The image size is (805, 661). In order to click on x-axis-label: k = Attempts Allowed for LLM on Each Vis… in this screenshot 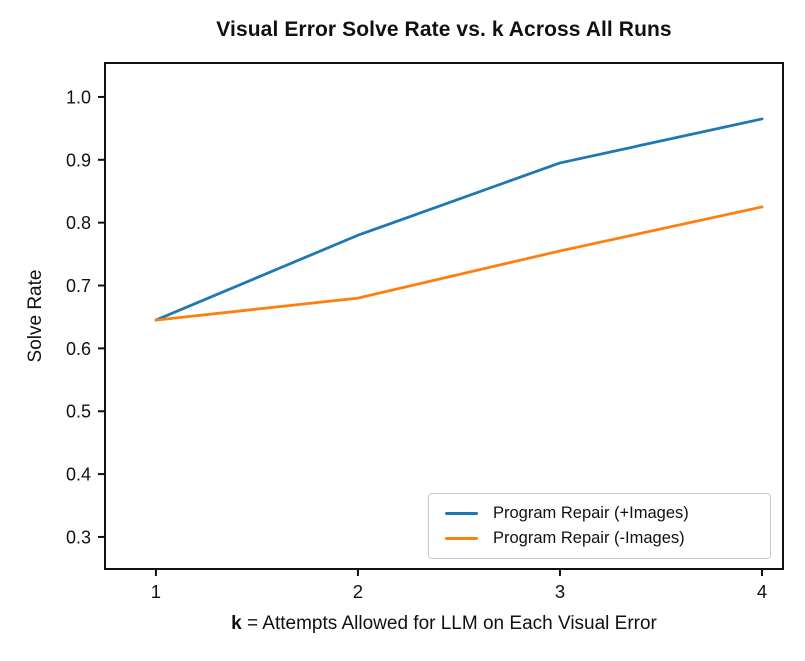, I will do `click(444, 624)`.